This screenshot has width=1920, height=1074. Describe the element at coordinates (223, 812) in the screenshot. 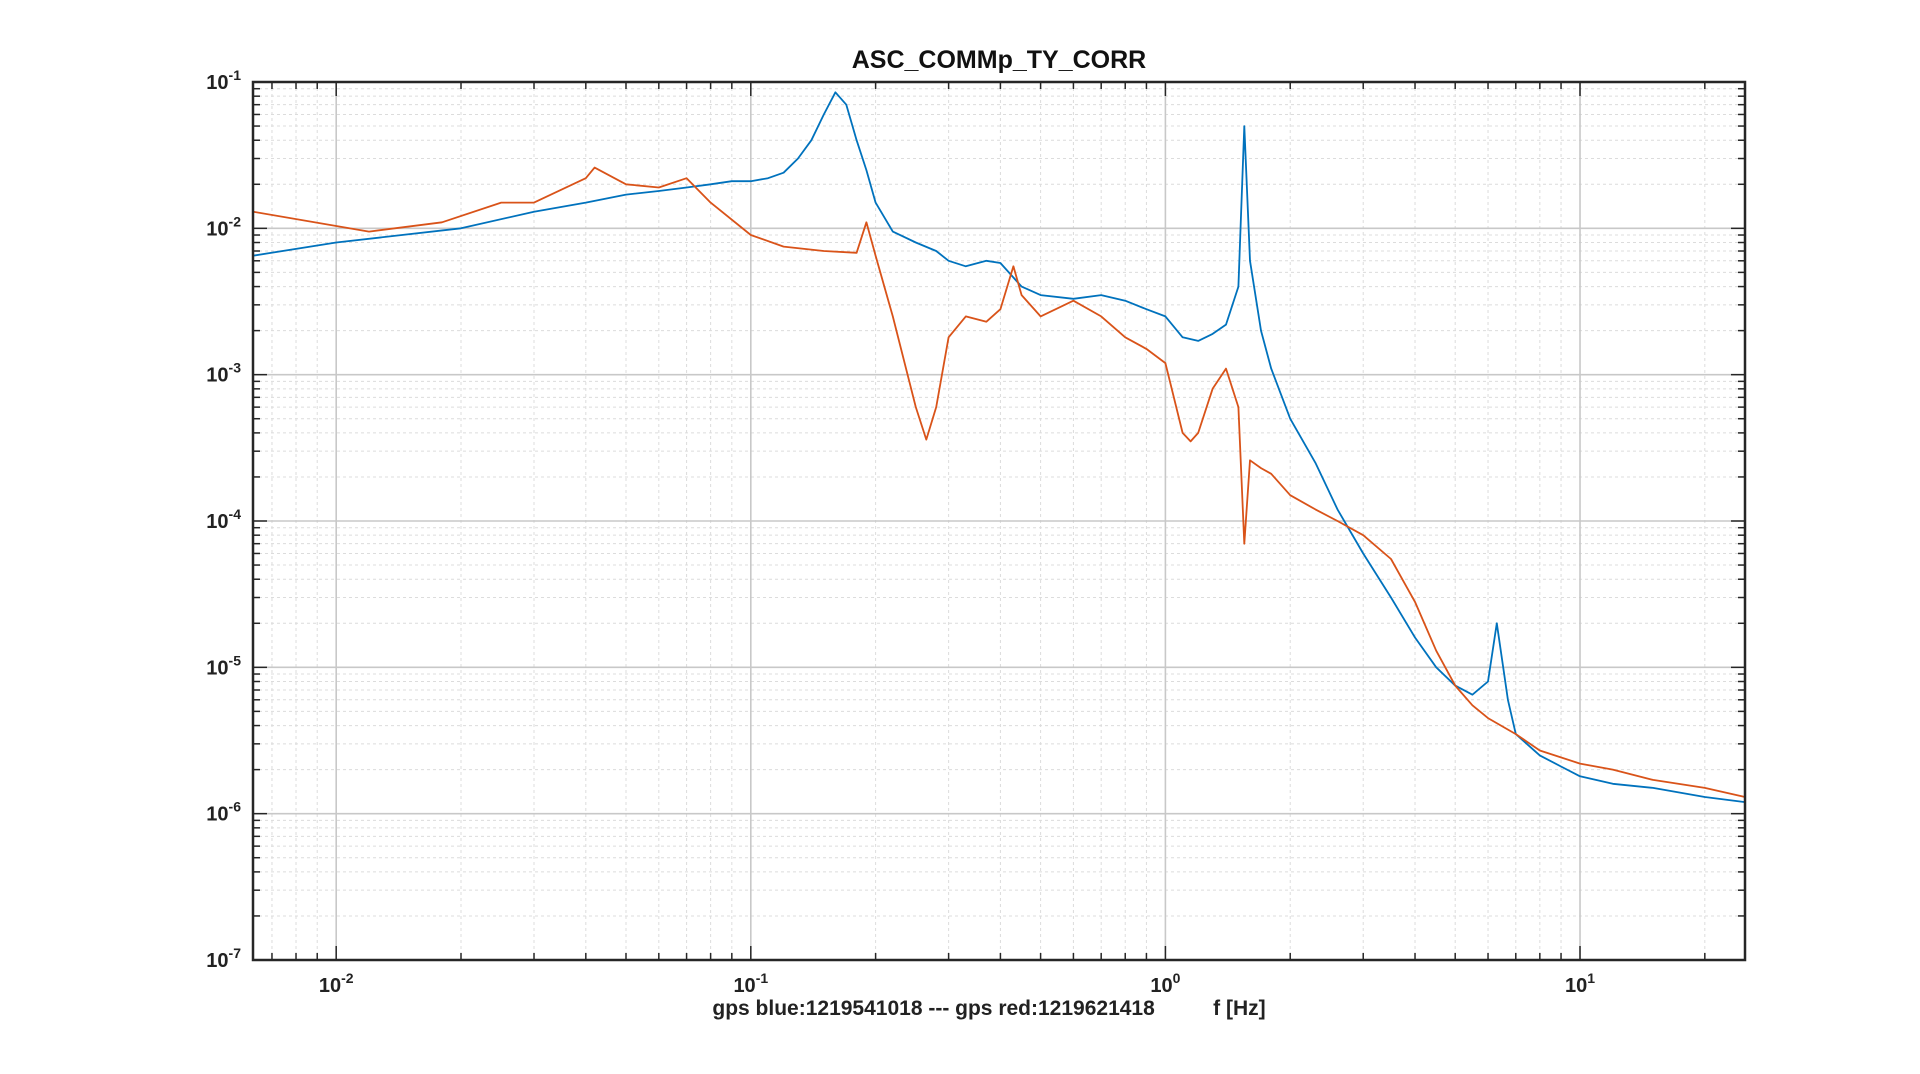

I see `y-tick-label: 10⁻⁶` at that location.